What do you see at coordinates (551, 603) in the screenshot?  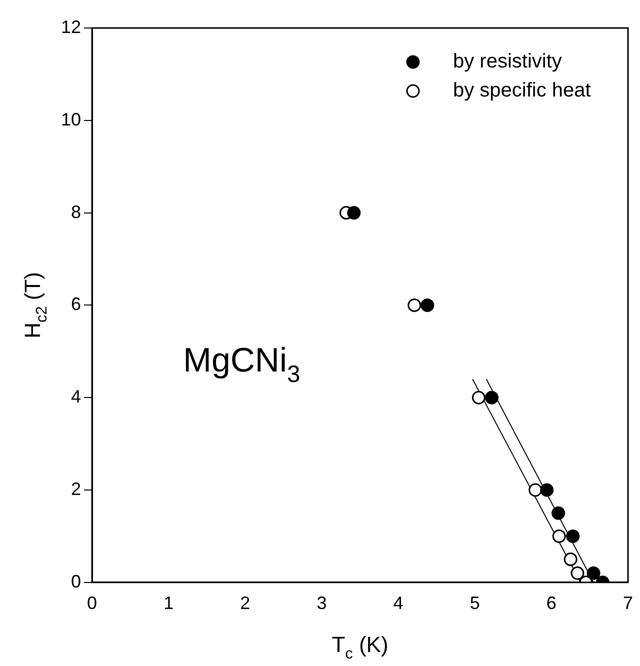 I see `x-tick-label: 6` at bounding box center [551, 603].